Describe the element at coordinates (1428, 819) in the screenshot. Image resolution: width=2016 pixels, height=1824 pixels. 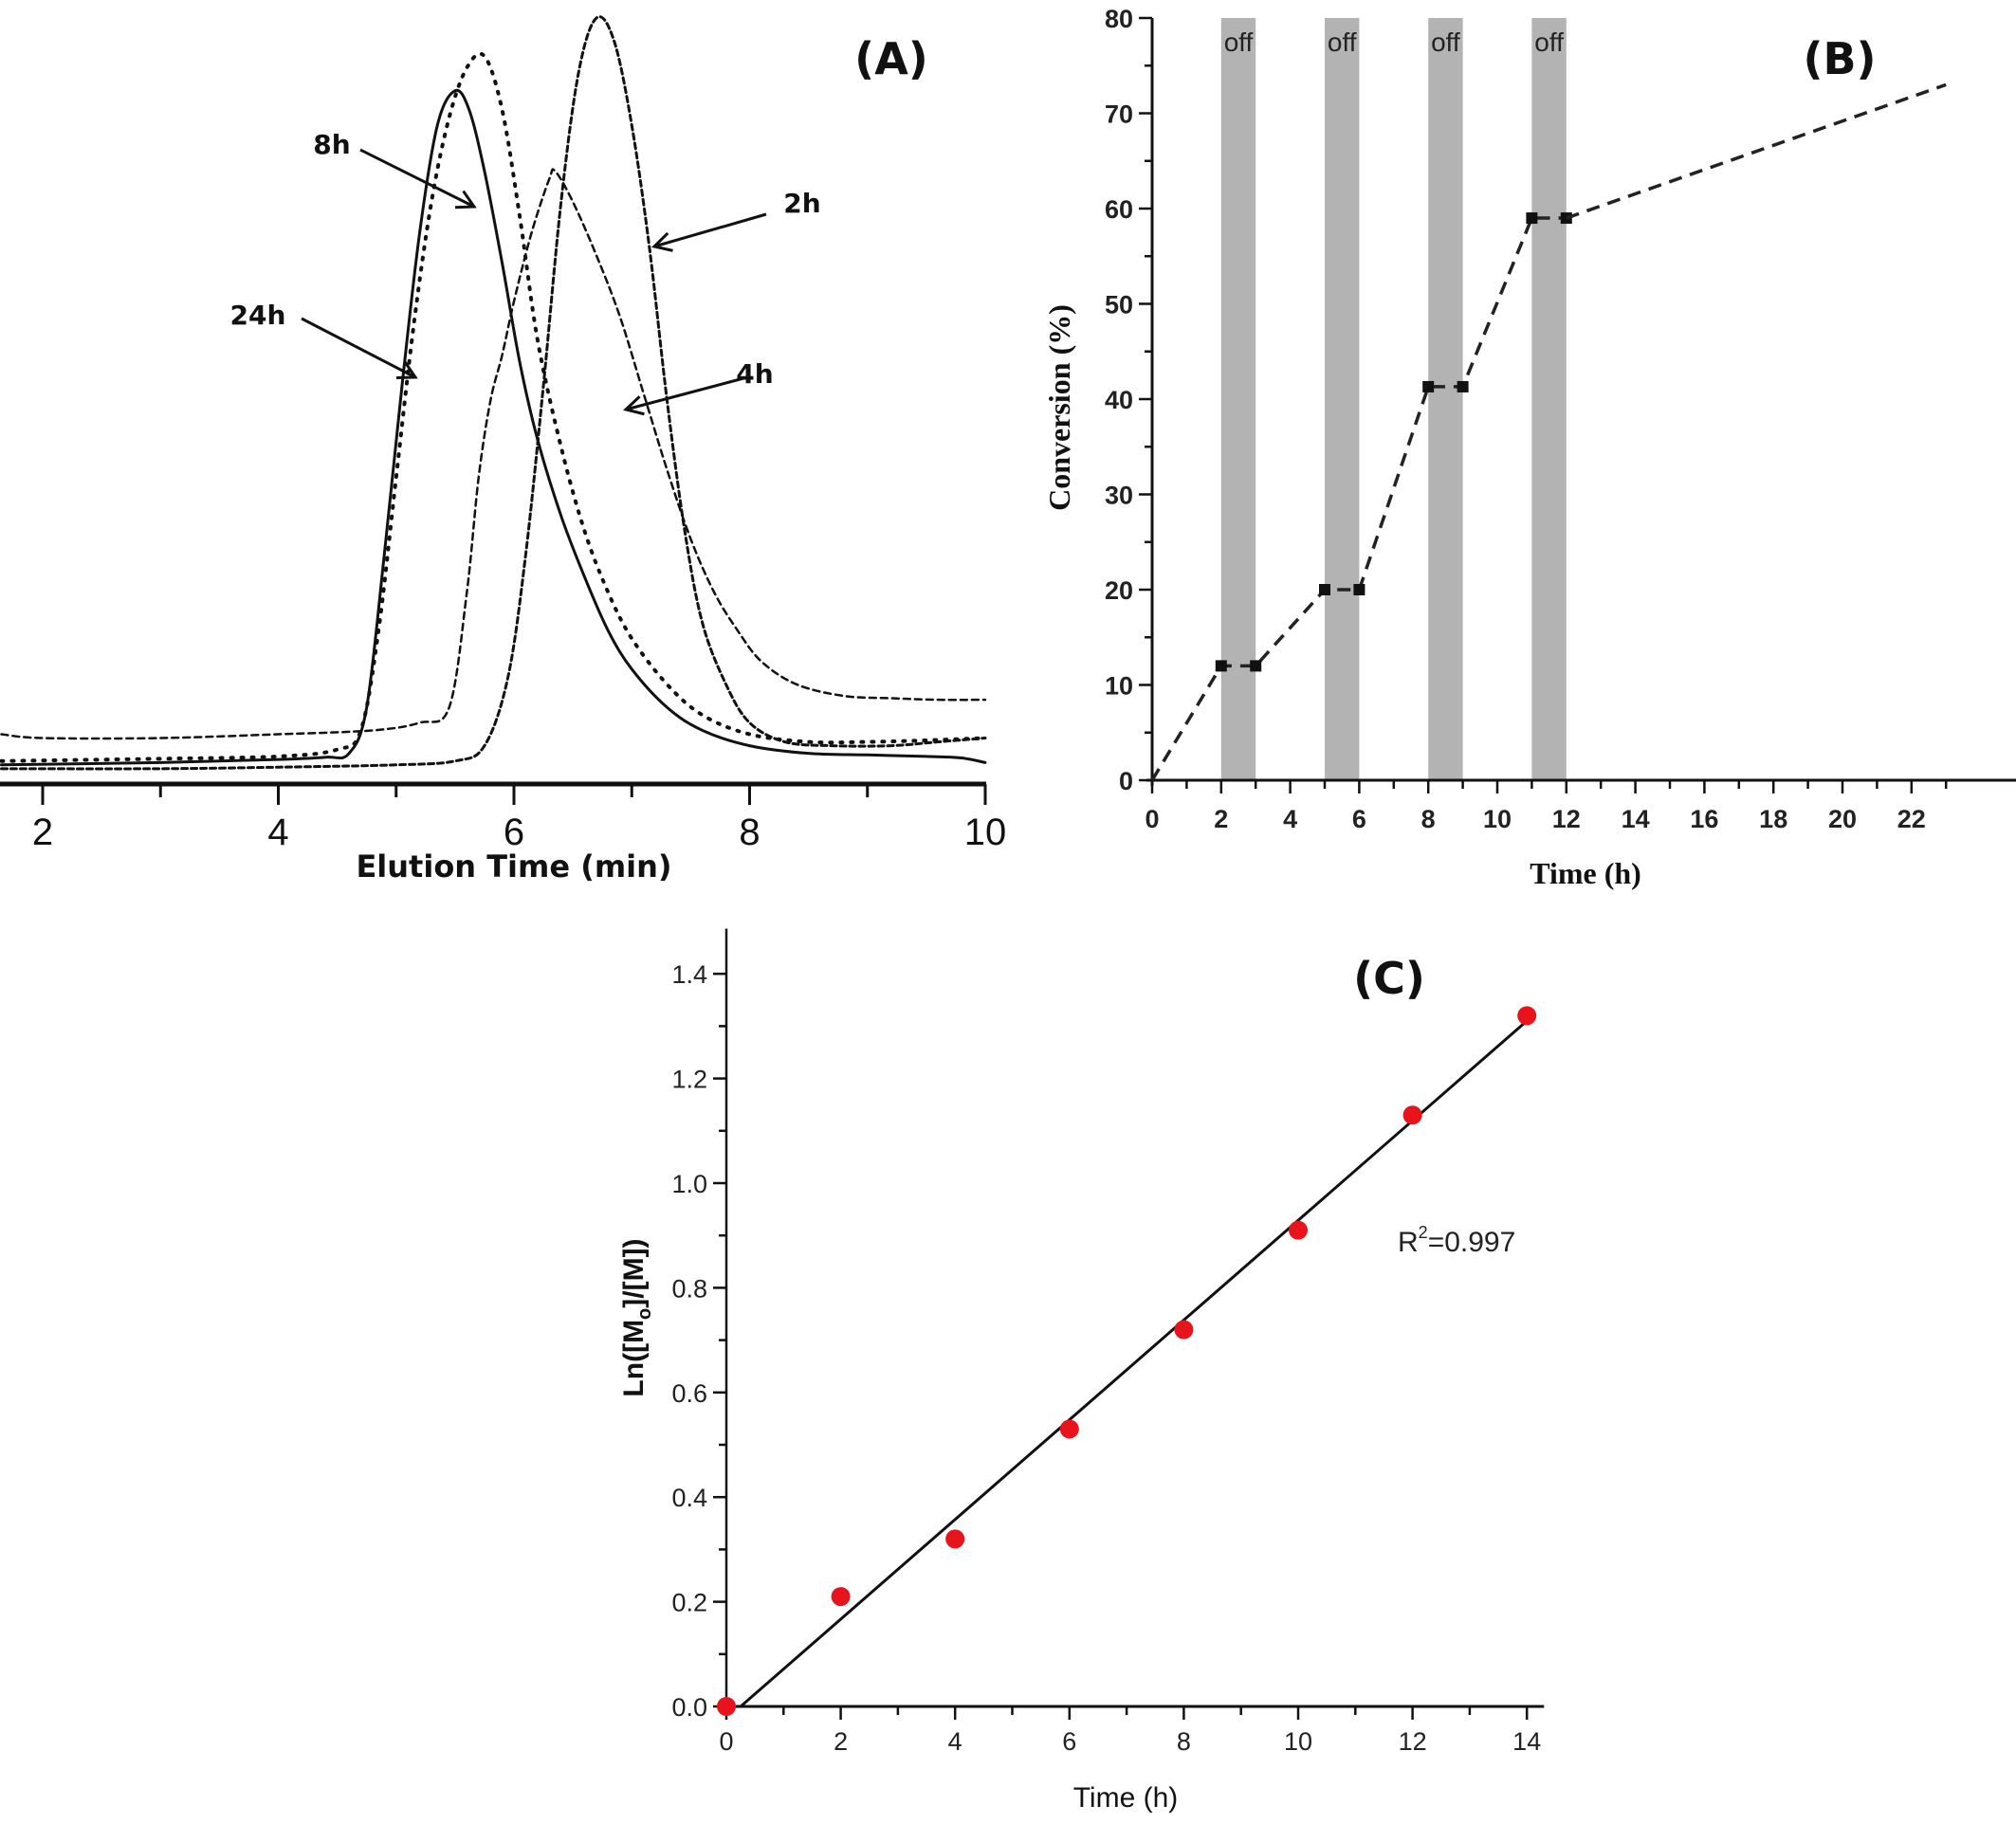
I see `panel-b-x-tick-label: 8` at that location.